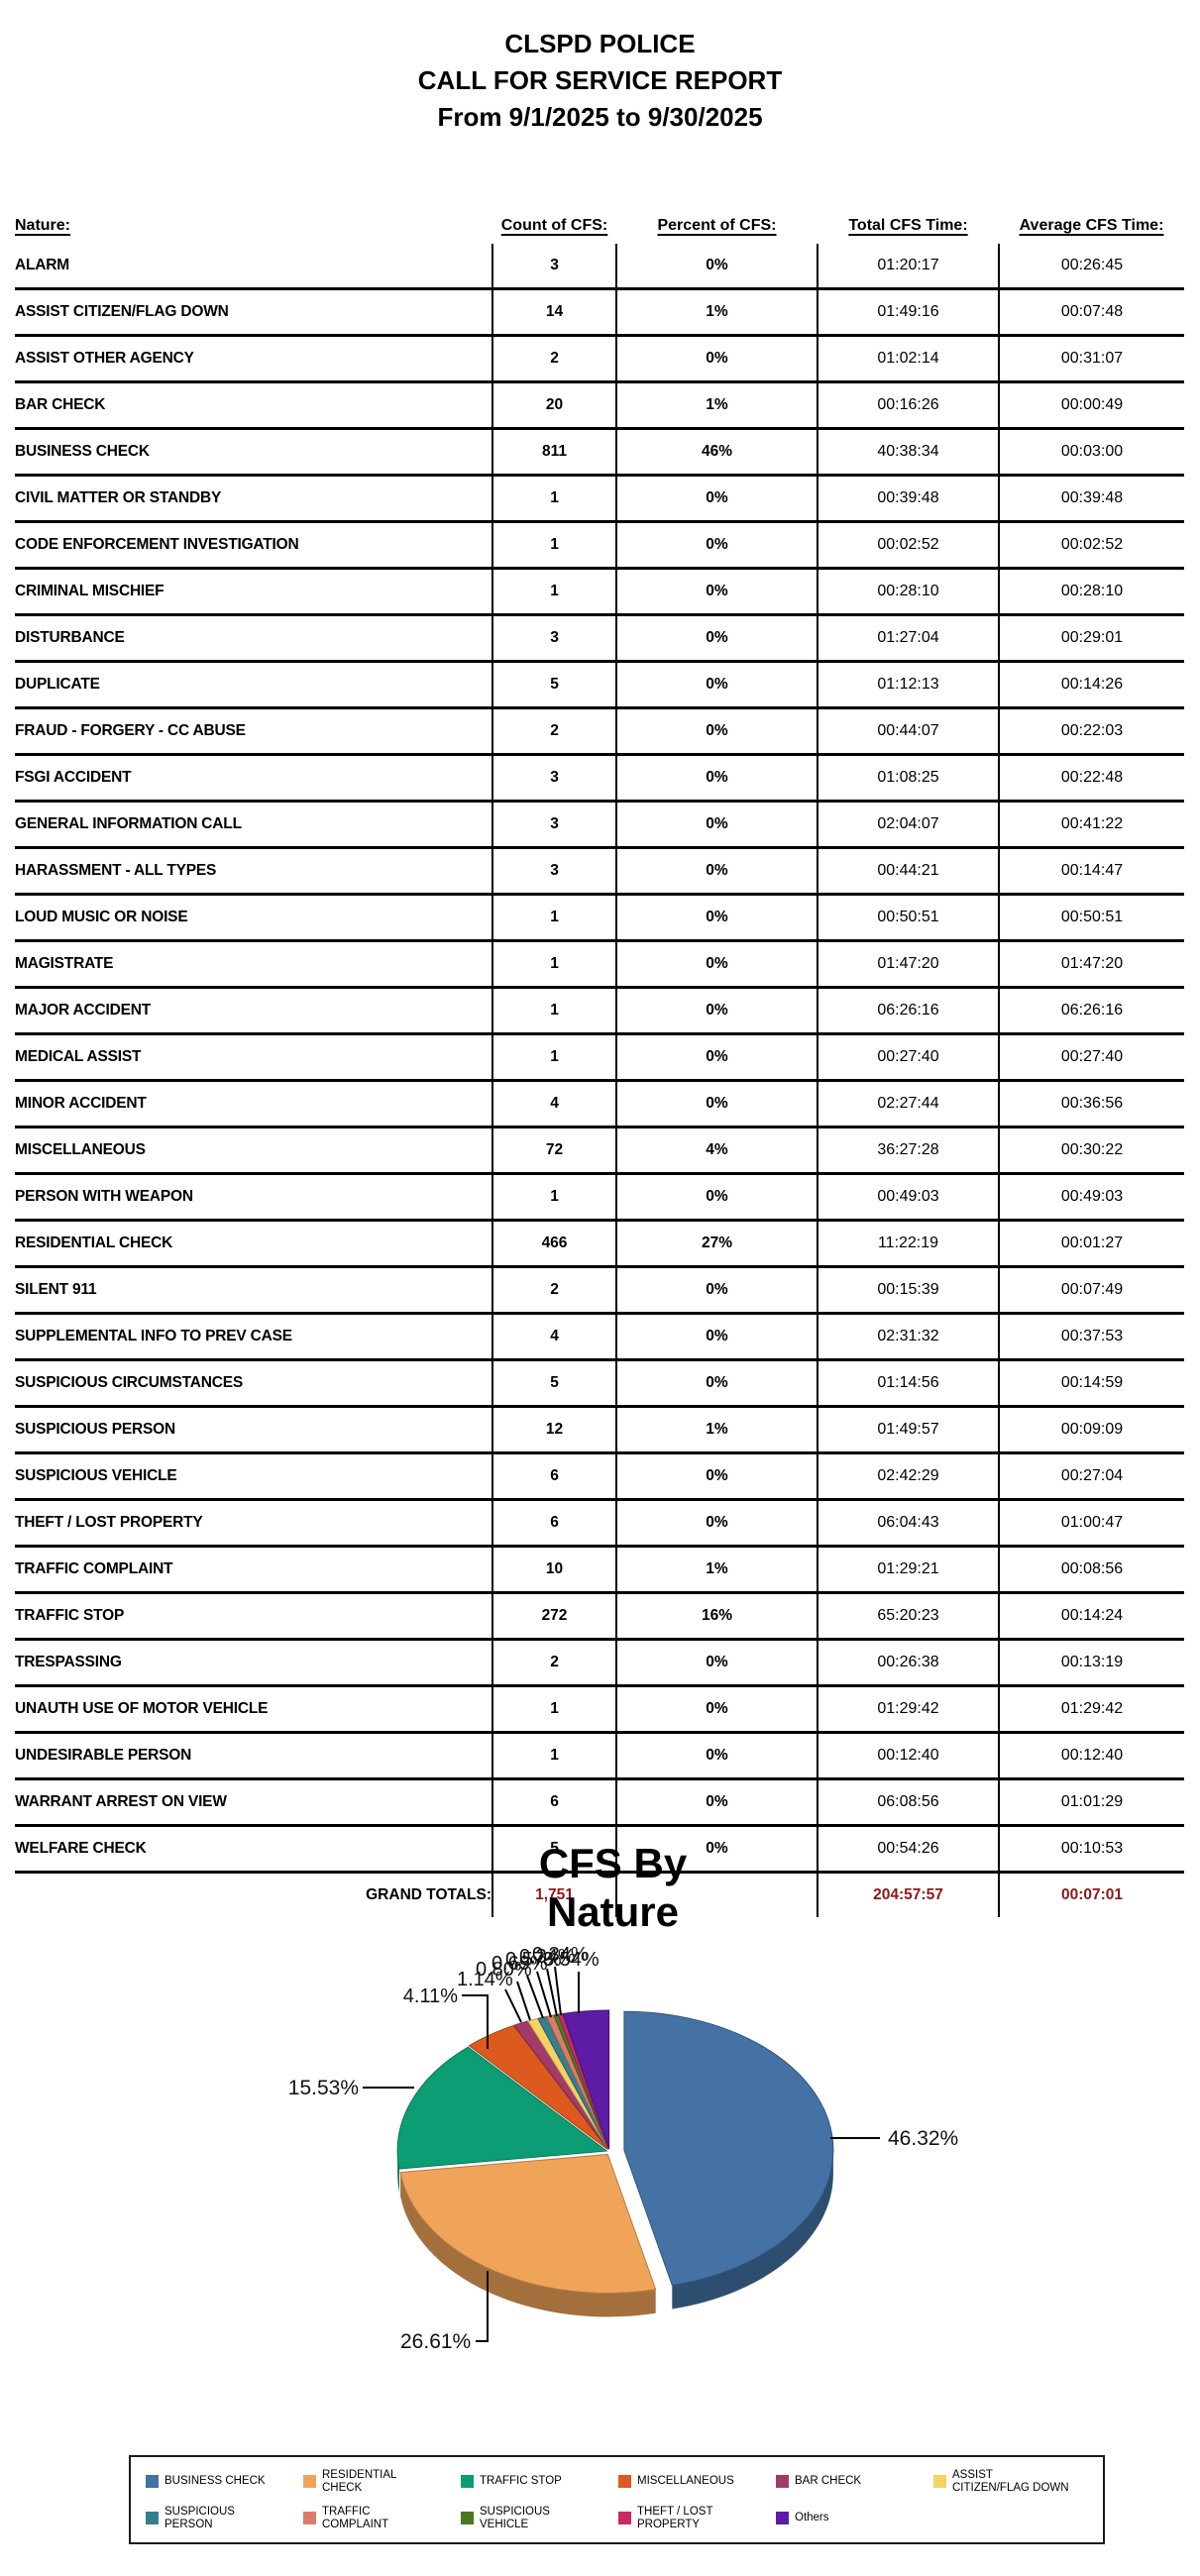  What do you see at coordinates (1091, 1849) in the screenshot?
I see `cell-average: 00:10:53` at bounding box center [1091, 1849].